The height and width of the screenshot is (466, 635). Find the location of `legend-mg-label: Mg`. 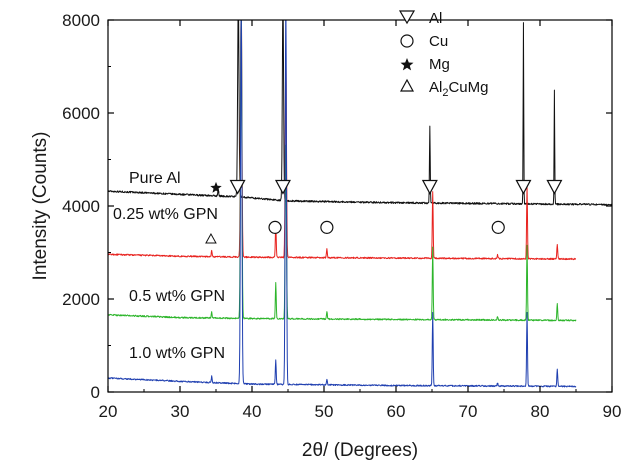

legend-mg-label: Mg is located at coordinates (439, 64).